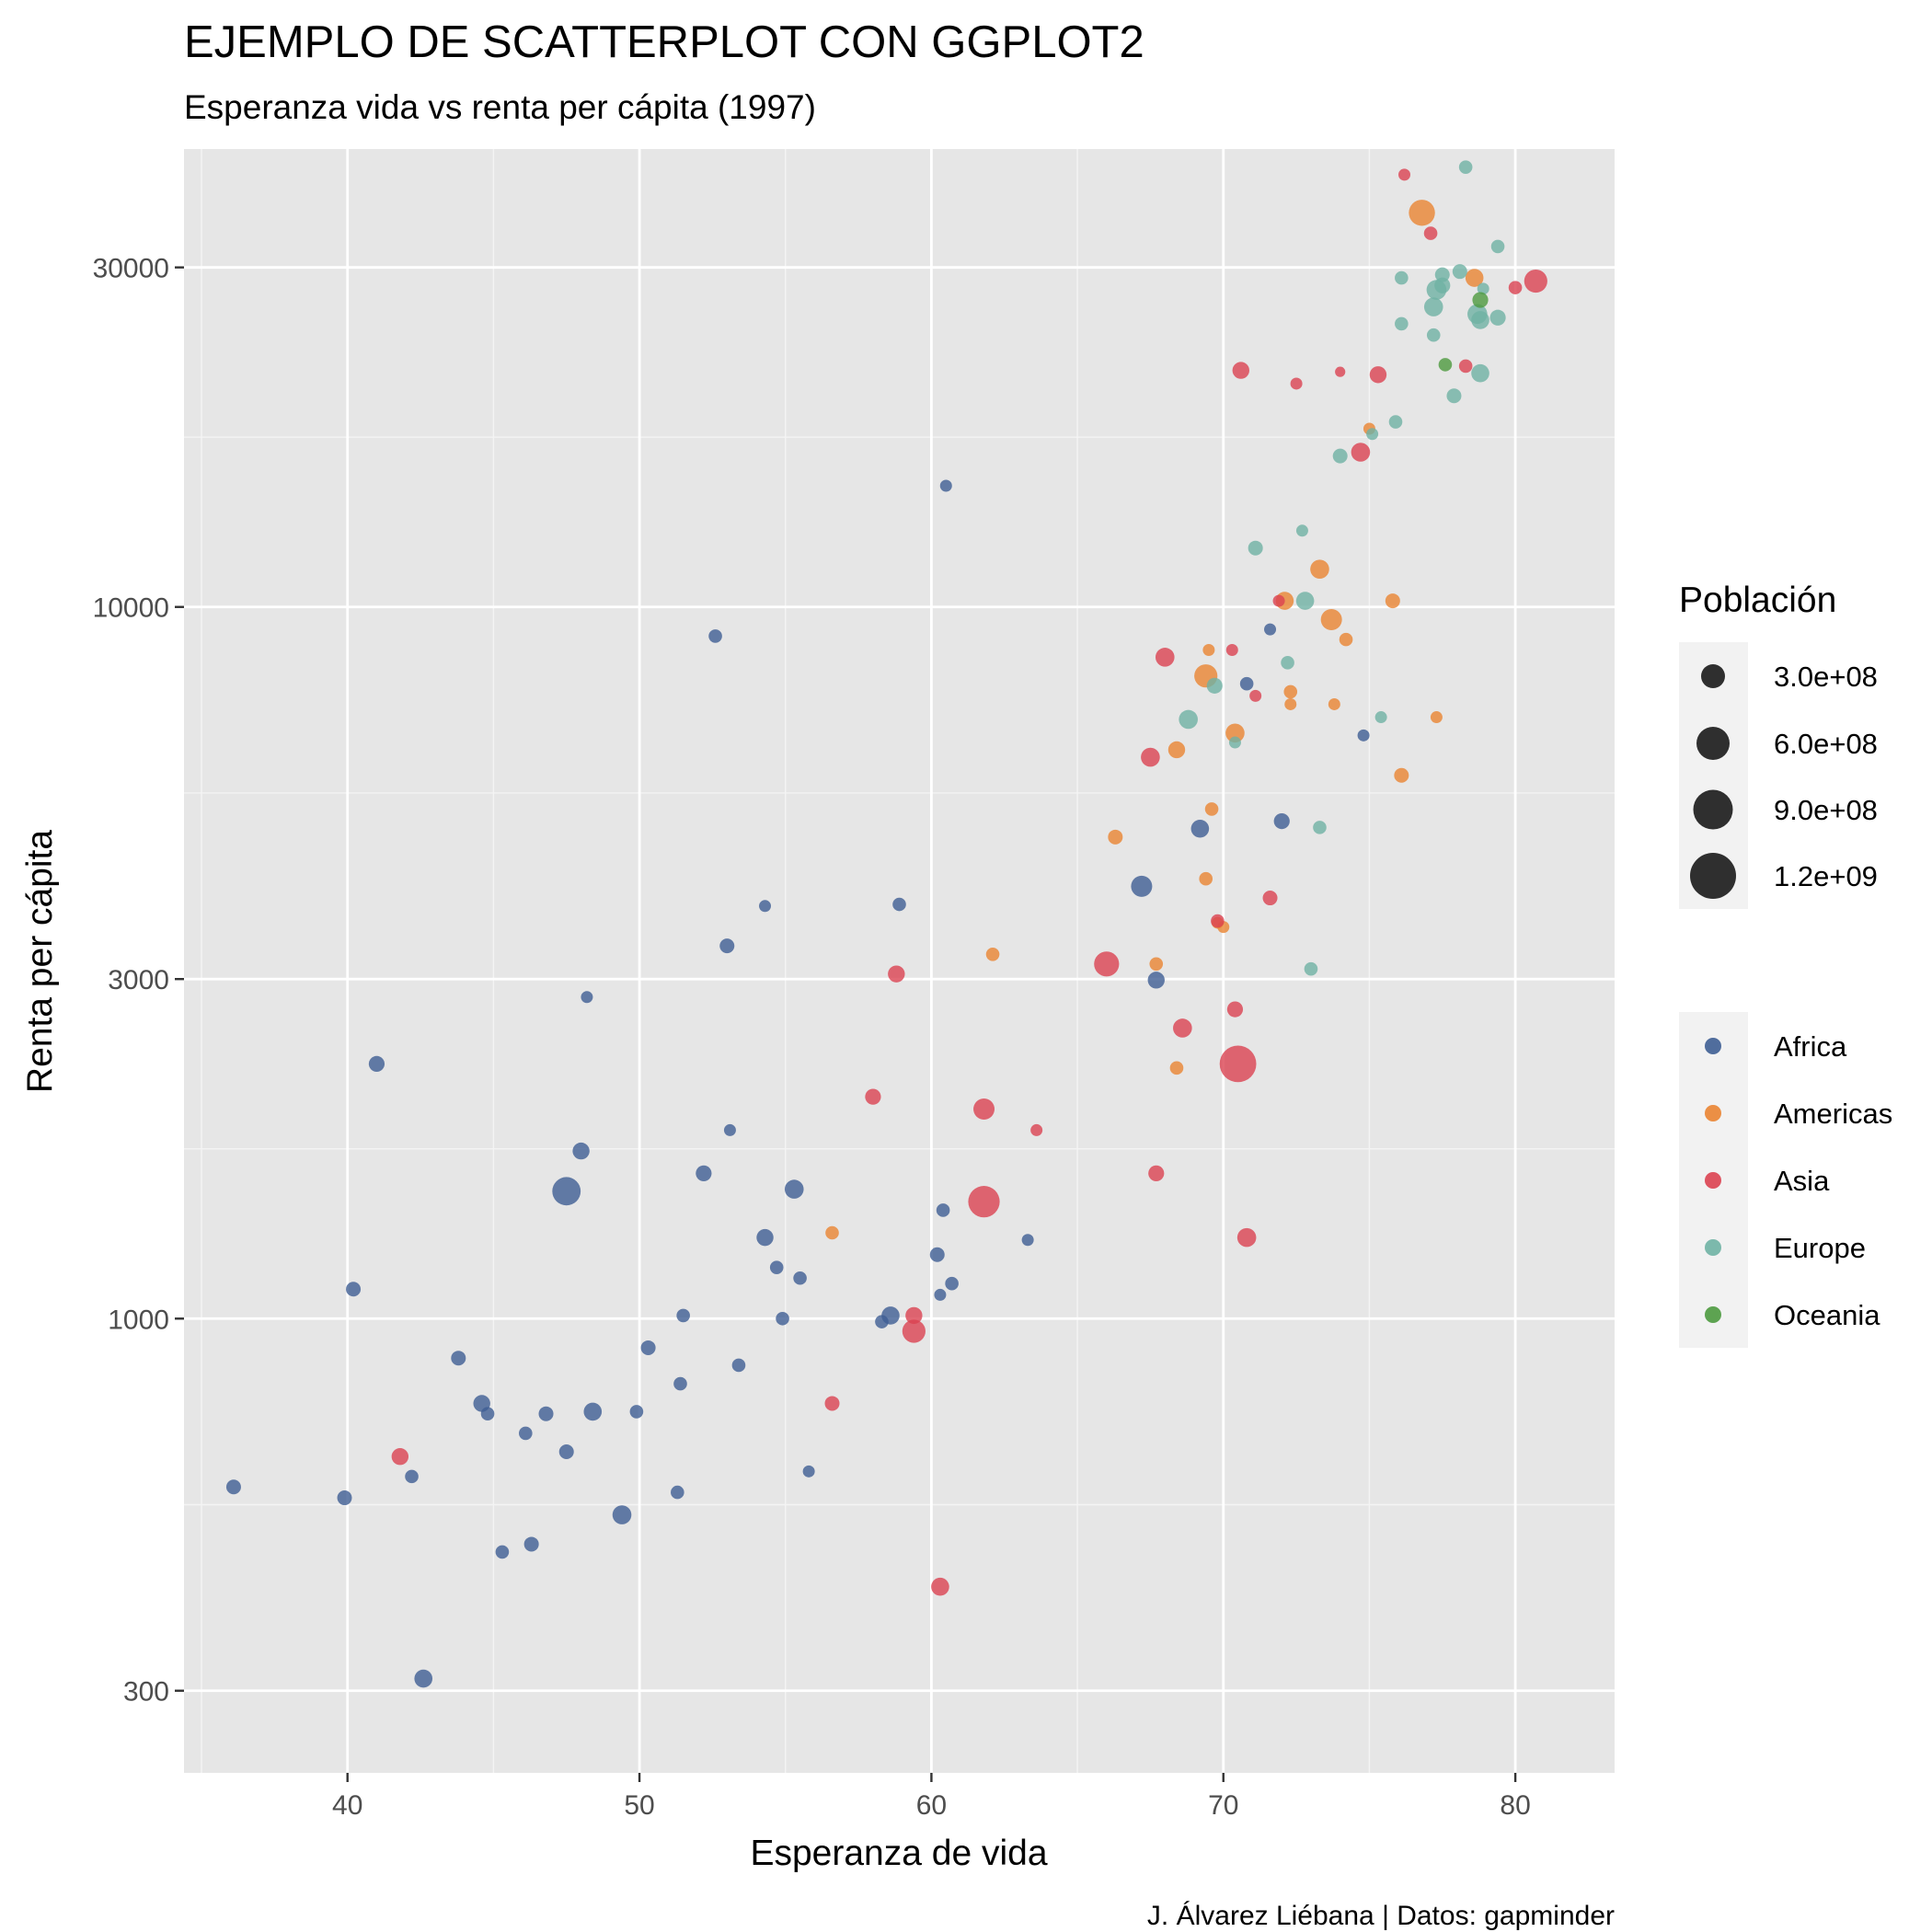 Image resolution: width=1932 pixels, height=1932 pixels. Describe the element at coordinates (1798, 1180) in the screenshot. I see `color-legend: Africa Americas Asia Europe Oceania` at that location.